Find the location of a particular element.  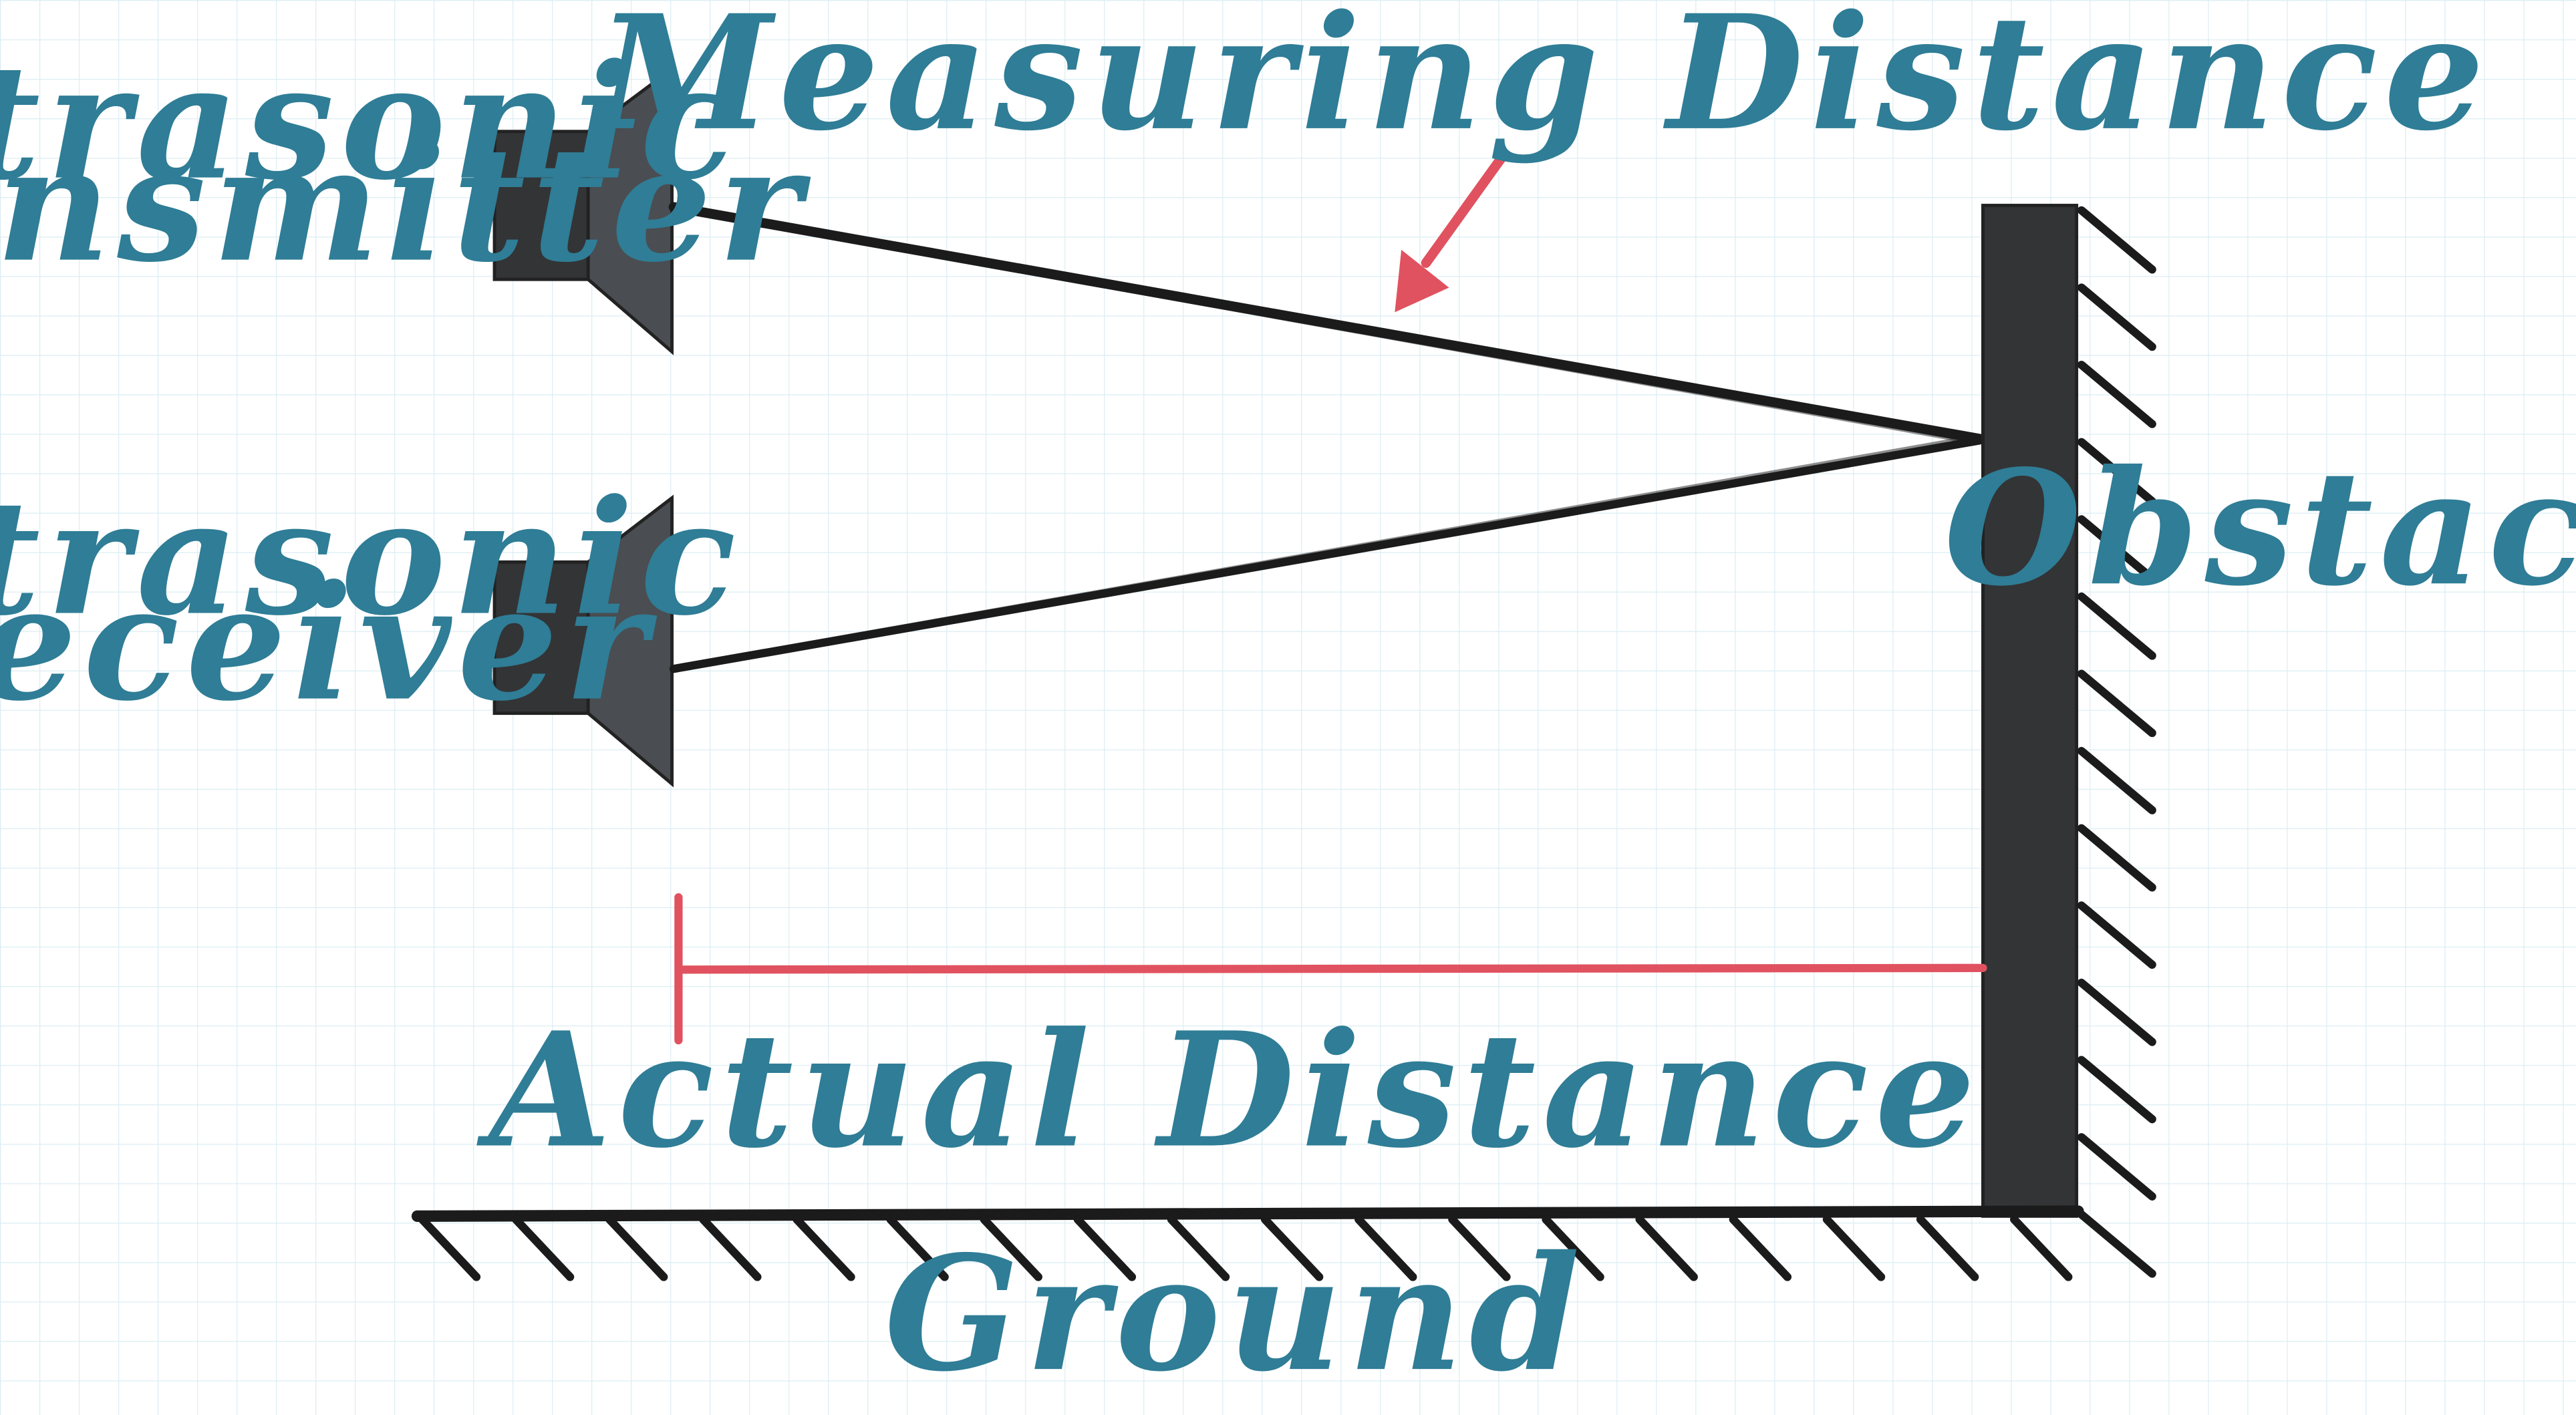

transmitter-label-line1: Ultrasonic is located at coordinates (371, 122).